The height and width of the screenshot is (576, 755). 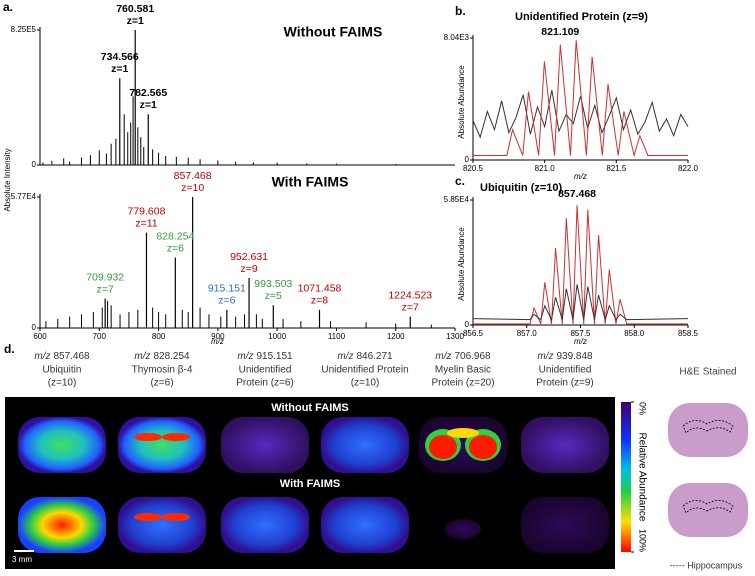 I want to click on x-tick-label: 821.5, so click(x=616, y=168).